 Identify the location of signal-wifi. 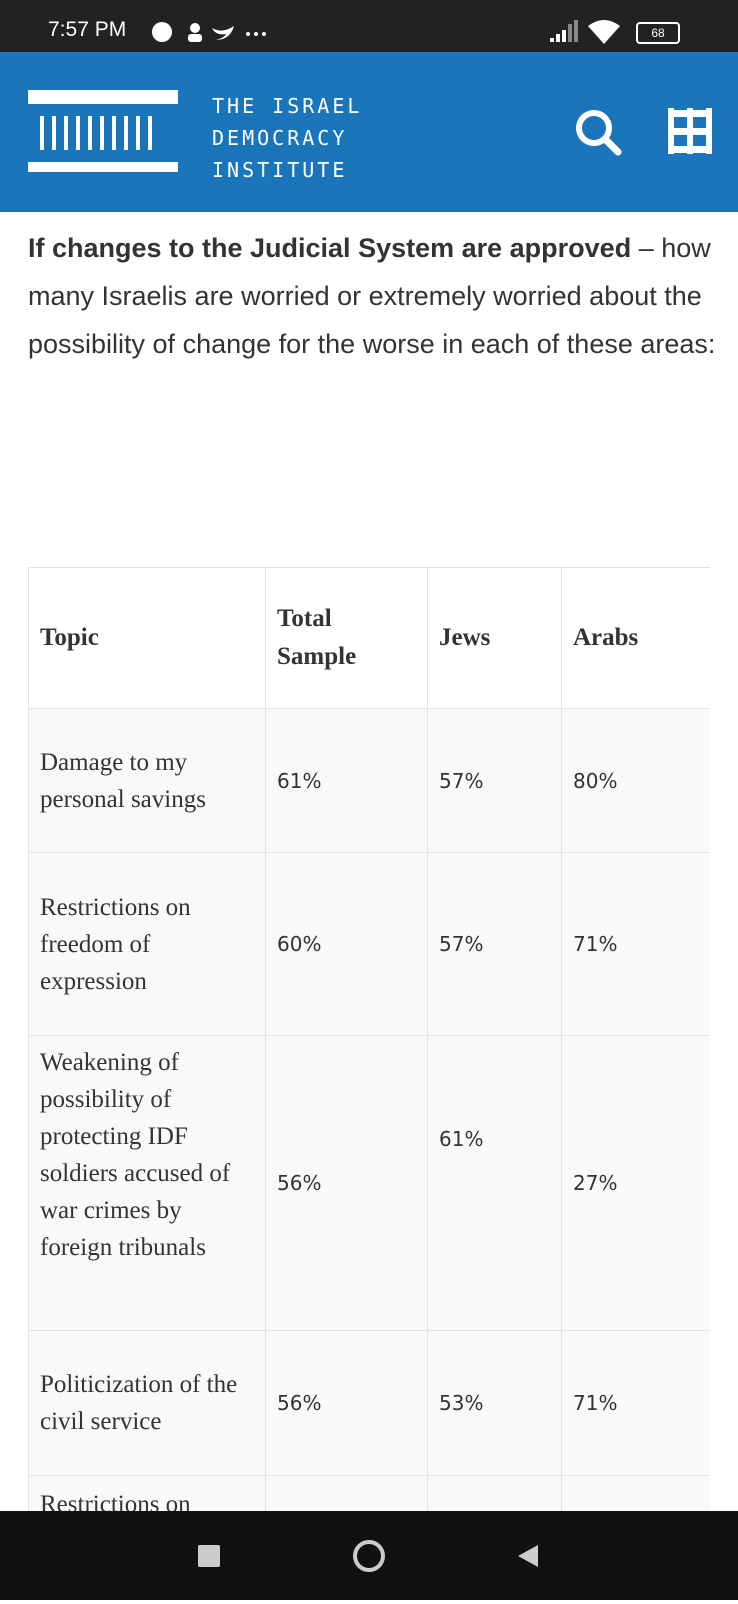
(585, 32).